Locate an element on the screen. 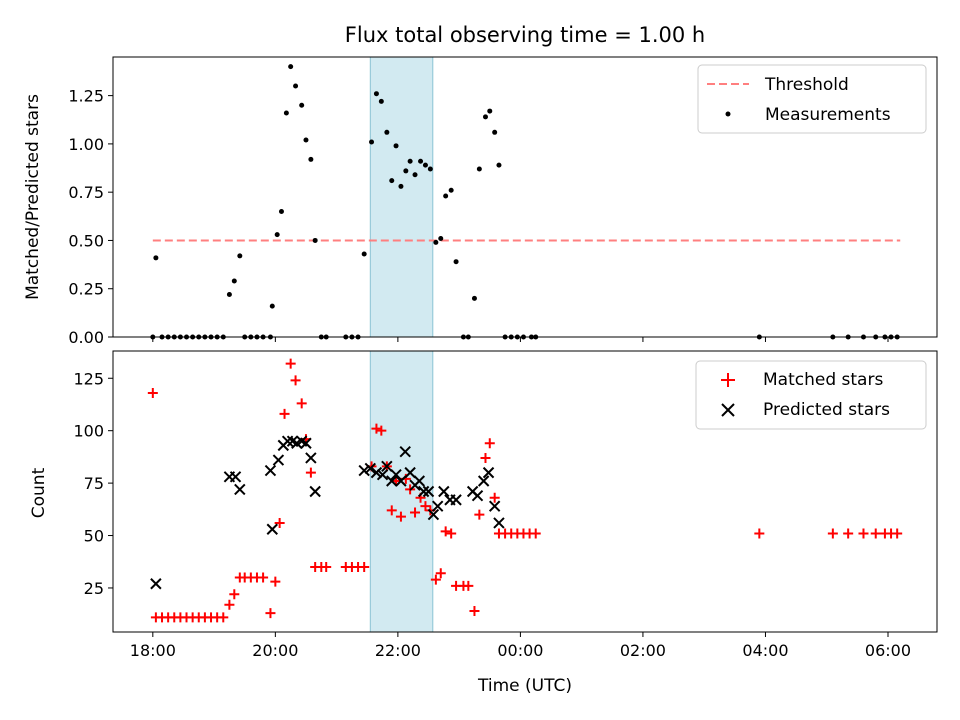 The image size is (960, 720). ratio-y-tick-label: 1.25 is located at coordinates (86, 96).